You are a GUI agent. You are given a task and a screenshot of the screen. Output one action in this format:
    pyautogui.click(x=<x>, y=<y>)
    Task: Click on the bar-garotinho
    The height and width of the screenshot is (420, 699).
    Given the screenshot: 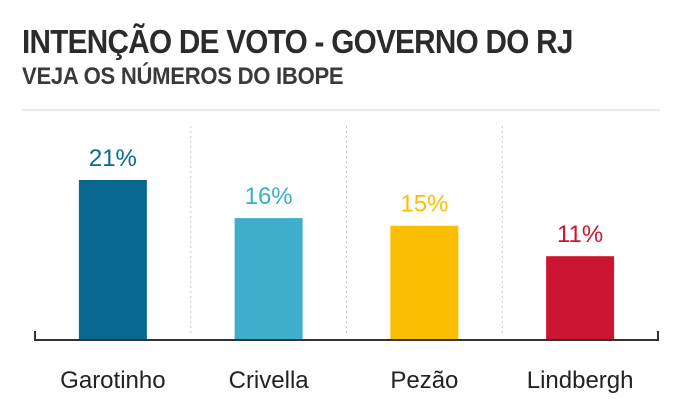 What is the action you would take?
    pyautogui.click(x=112, y=260)
    